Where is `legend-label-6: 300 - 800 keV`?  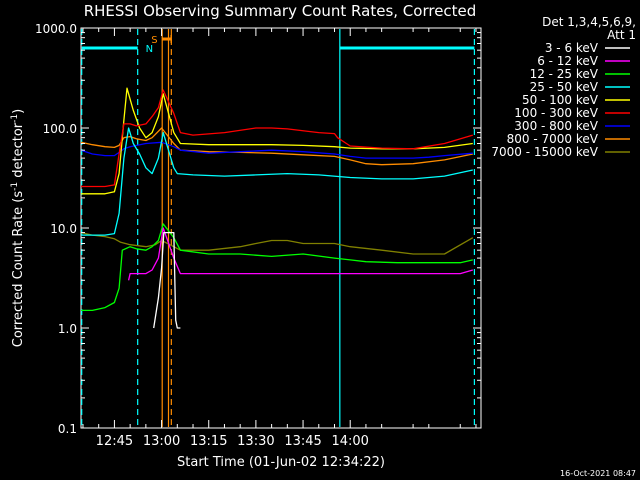 legend-label-6: 300 - 800 keV is located at coordinates (556, 126).